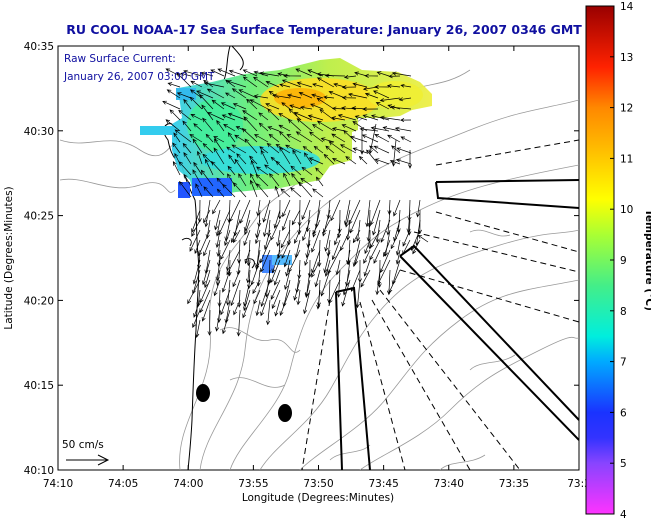  Describe the element at coordinates (318, 498) in the screenshot. I see `x-axis-label: Longitude (Degrees:Minutes)` at that location.